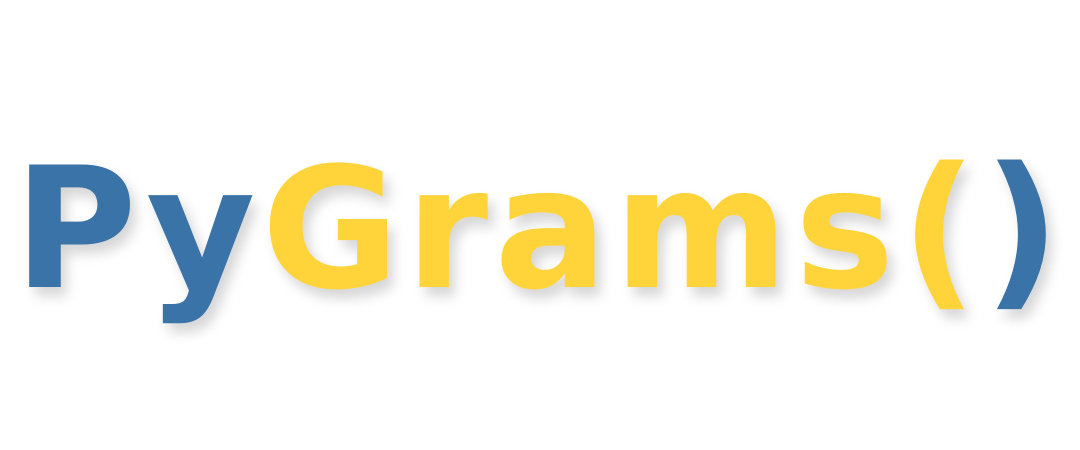 This screenshot has width=1080, height=450. What do you see at coordinates (942, 229) in the screenshot?
I see `logo-open-paren: (` at bounding box center [942, 229].